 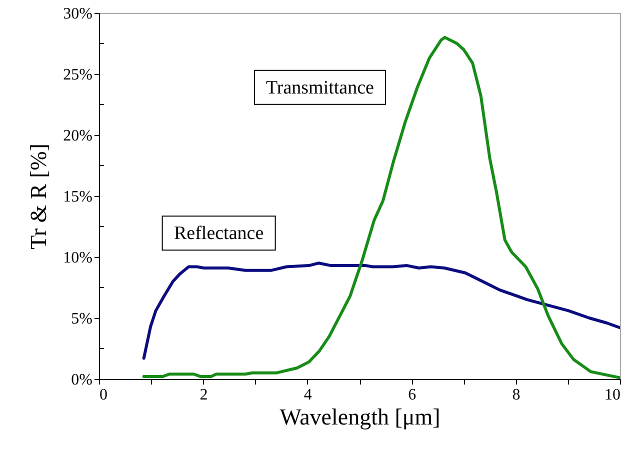 I want to click on series-label: Transmittance, so click(x=320, y=87).